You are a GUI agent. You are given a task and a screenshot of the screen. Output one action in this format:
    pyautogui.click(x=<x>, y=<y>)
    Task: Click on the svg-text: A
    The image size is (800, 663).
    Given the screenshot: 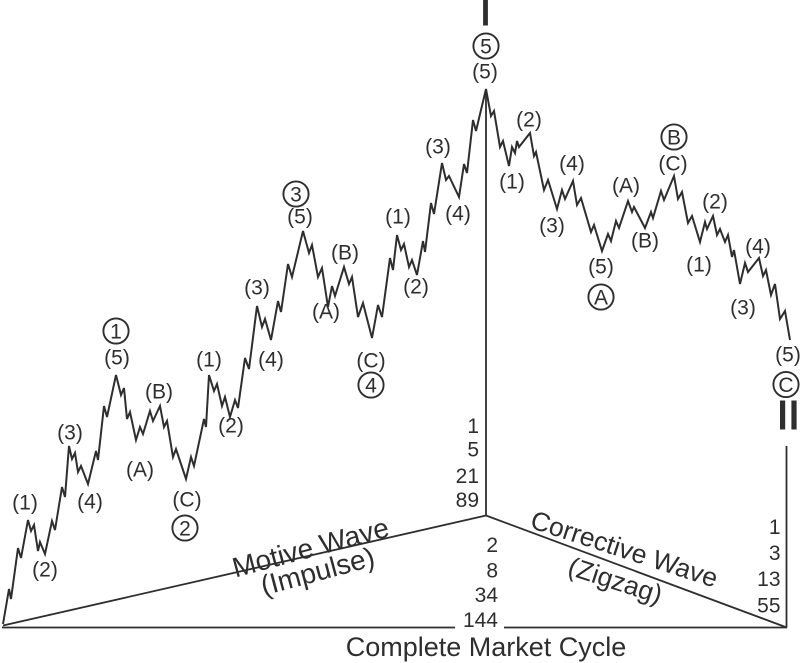 What is the action you would take?
    pyautogui.click(x=601, y=298)
    